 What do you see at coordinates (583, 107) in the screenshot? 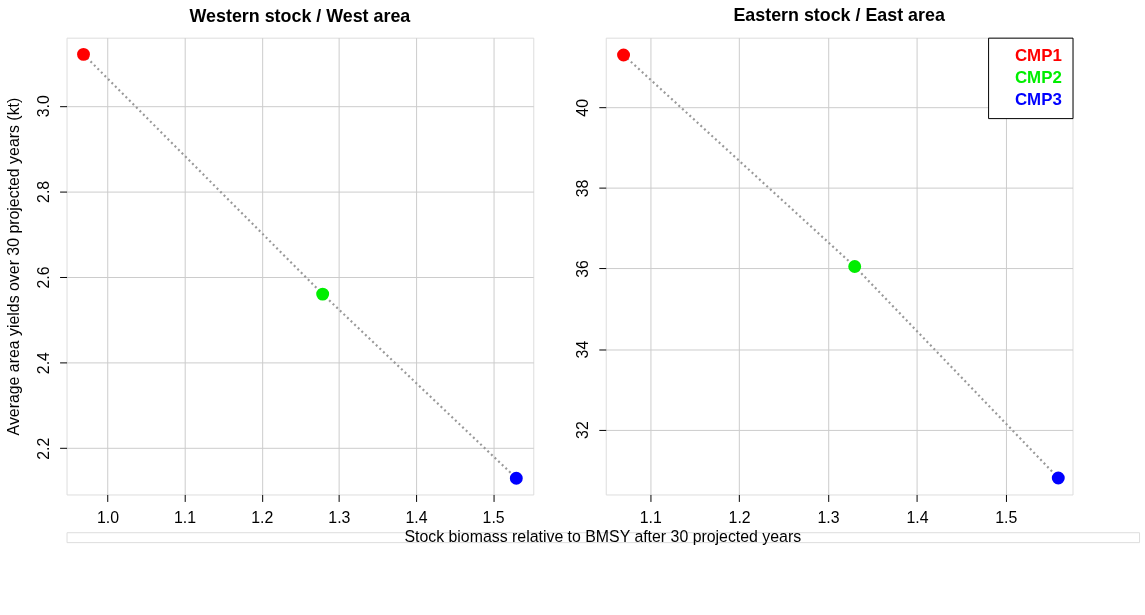
I see `y-tick-label: 40` at bounding box center [583, 107].